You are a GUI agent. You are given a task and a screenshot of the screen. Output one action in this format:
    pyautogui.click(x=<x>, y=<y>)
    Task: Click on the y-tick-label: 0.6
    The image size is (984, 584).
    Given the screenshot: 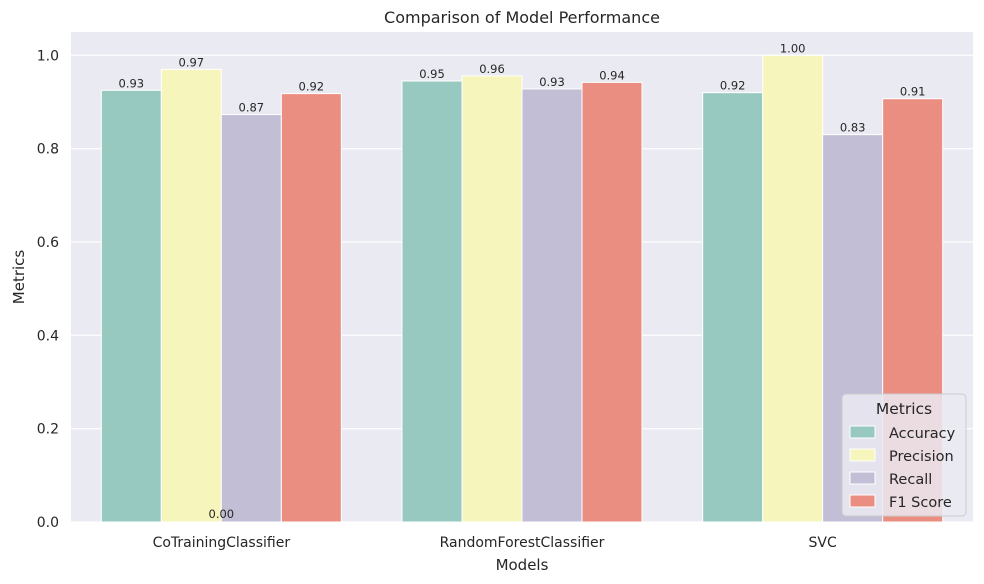 What is the action you would take?
    pyautogui.click(x=48, y=243)
    